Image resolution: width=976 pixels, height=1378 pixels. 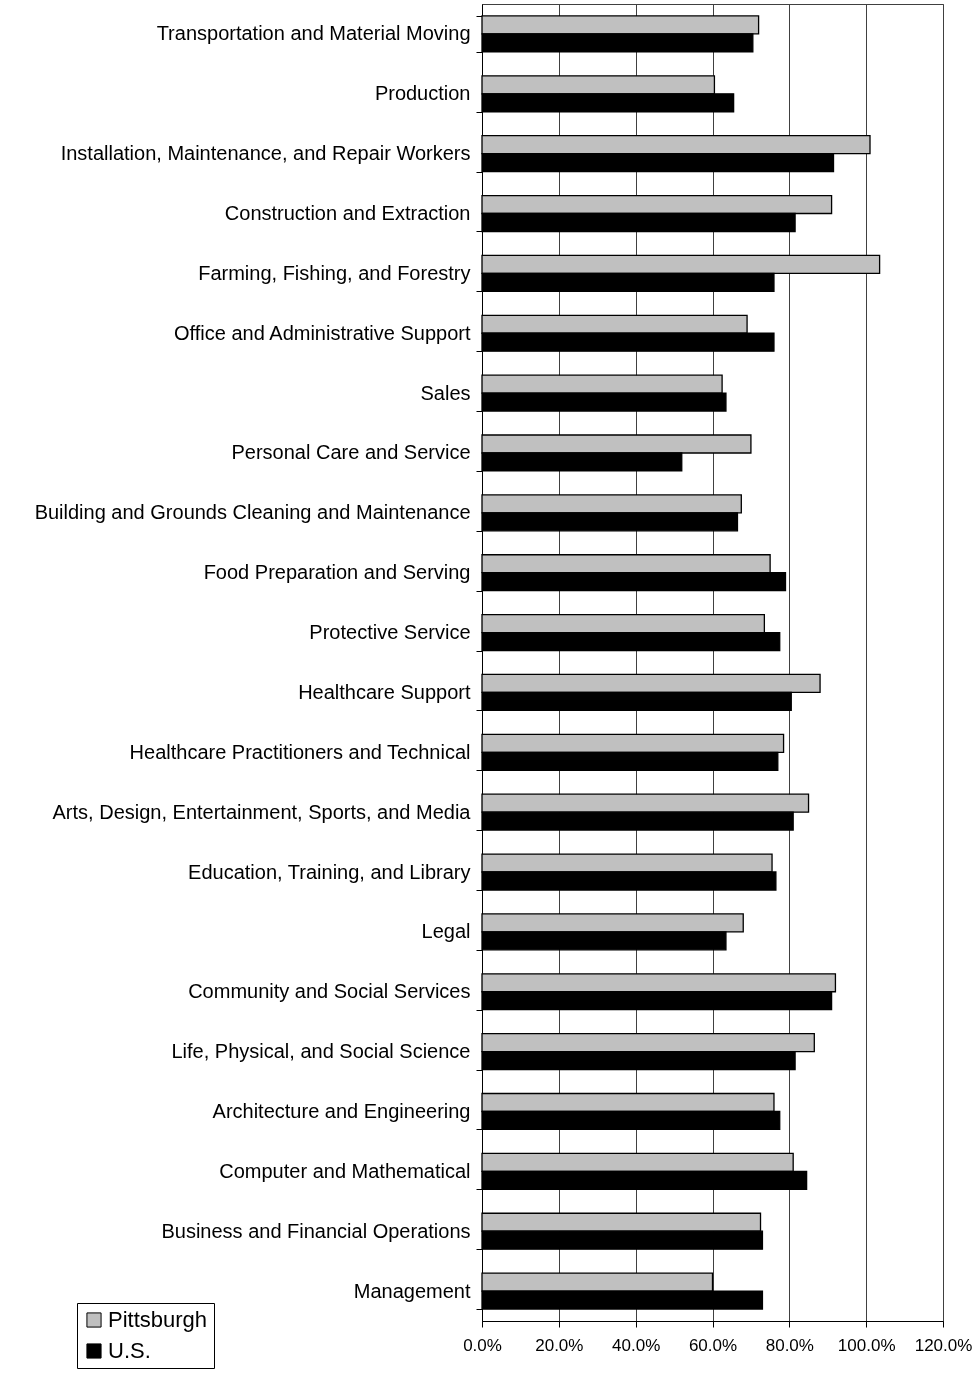 What do you see at coordinates (265, 153) in the screenshot?
I see `y-tick-label: Installation, Maintenance, and Repair Workers` at bounding box center [265, 153].